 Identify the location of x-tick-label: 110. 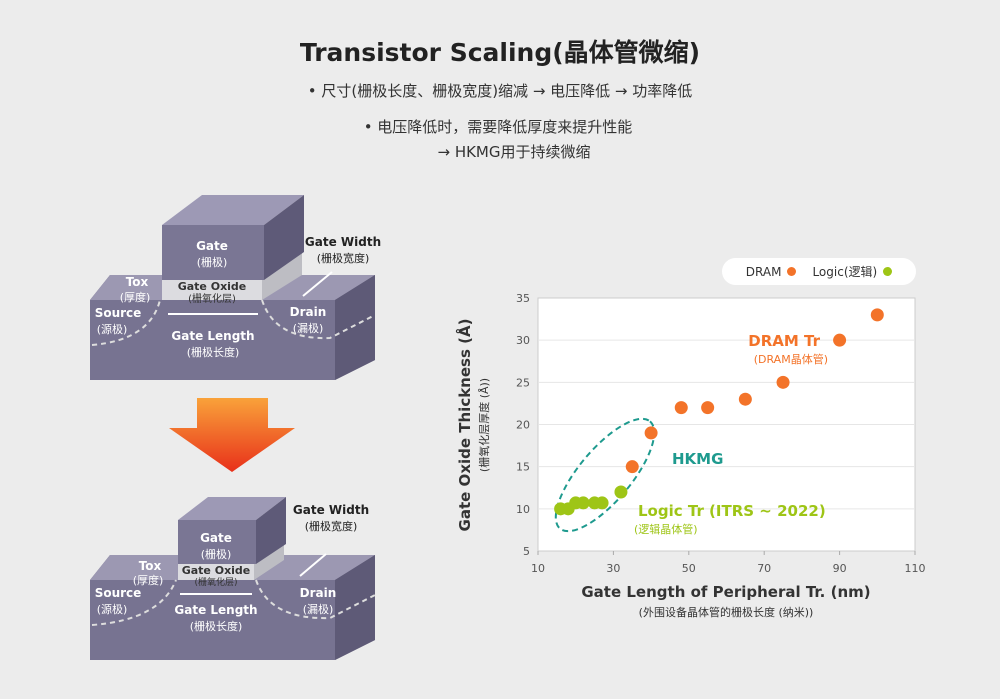
(915, 568).